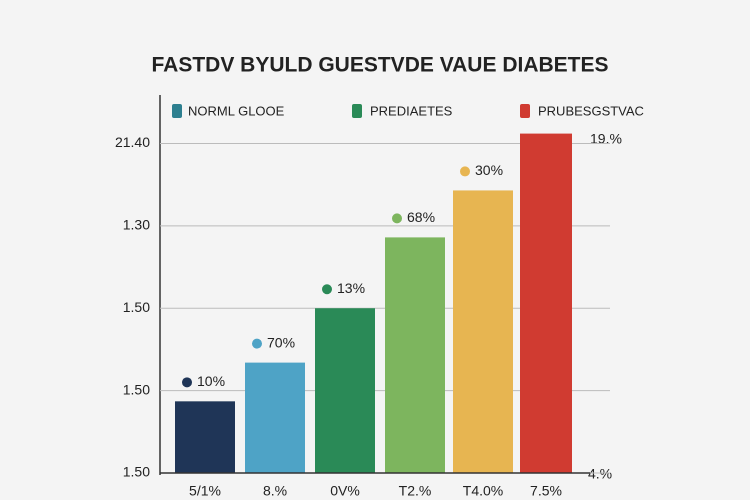  Describe the element at coordinates (275, 491) in the screenshot. I see `x-tick-label: 8.%` at that location.